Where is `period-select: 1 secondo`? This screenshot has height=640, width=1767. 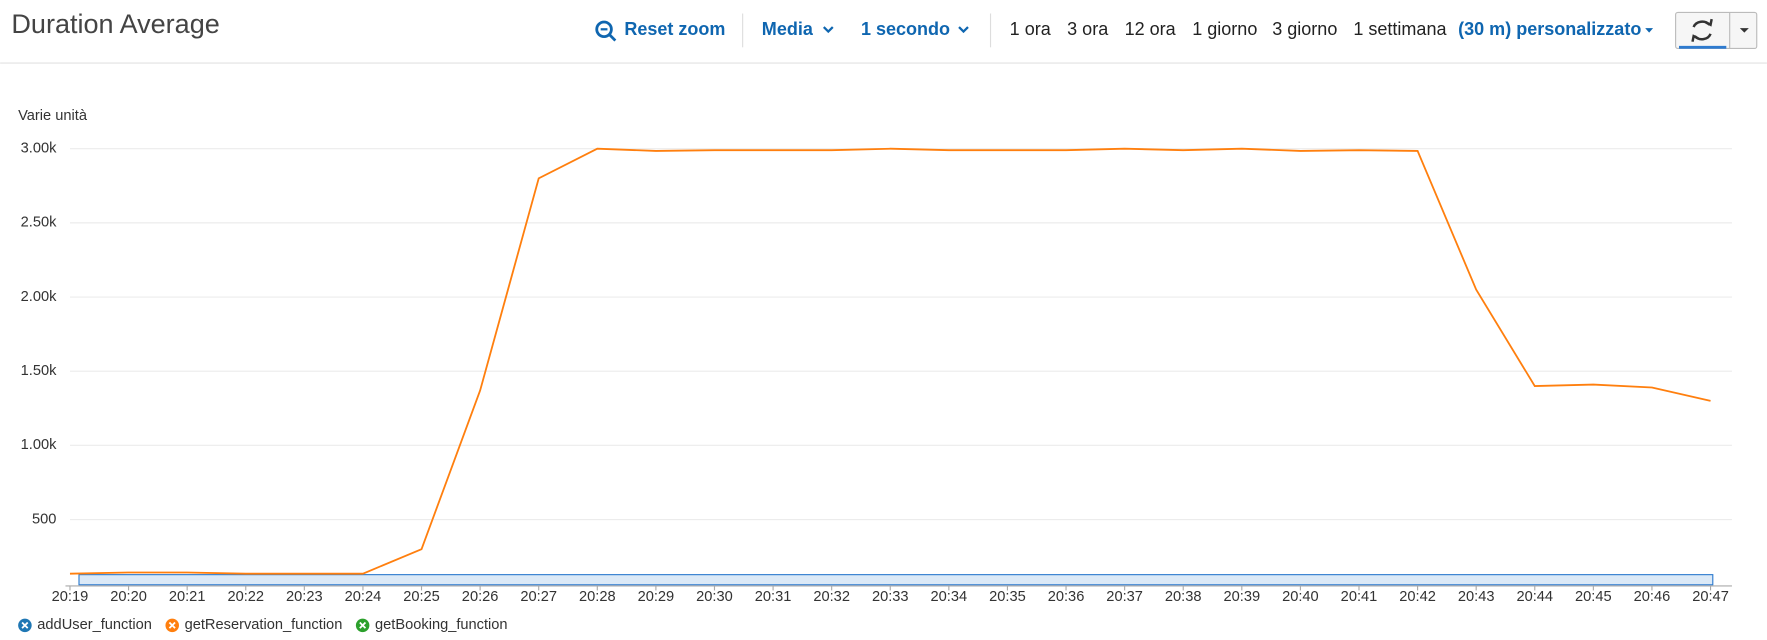
period-select: 1 secondo is located at coordinates (905, 29).